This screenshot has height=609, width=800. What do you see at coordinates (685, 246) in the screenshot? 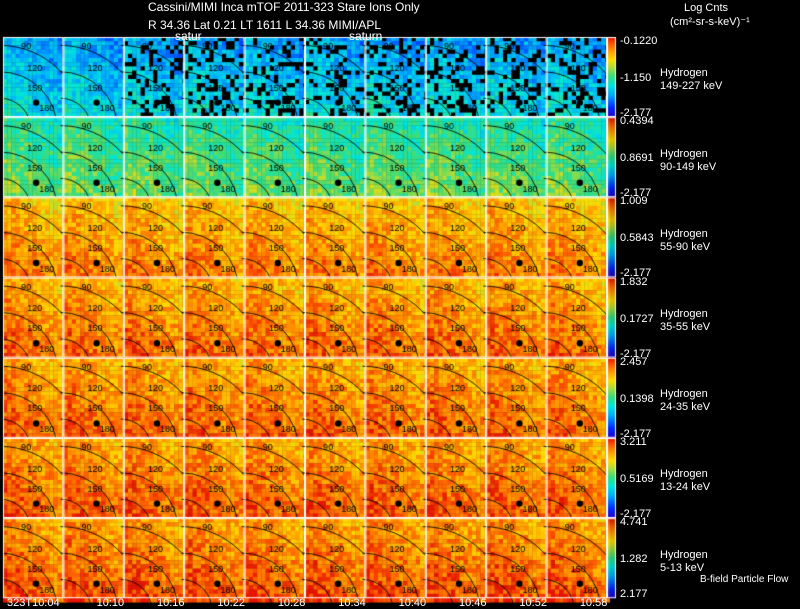
I see `channel-energy: 55-90 keV` at bounding box center [685, 246].